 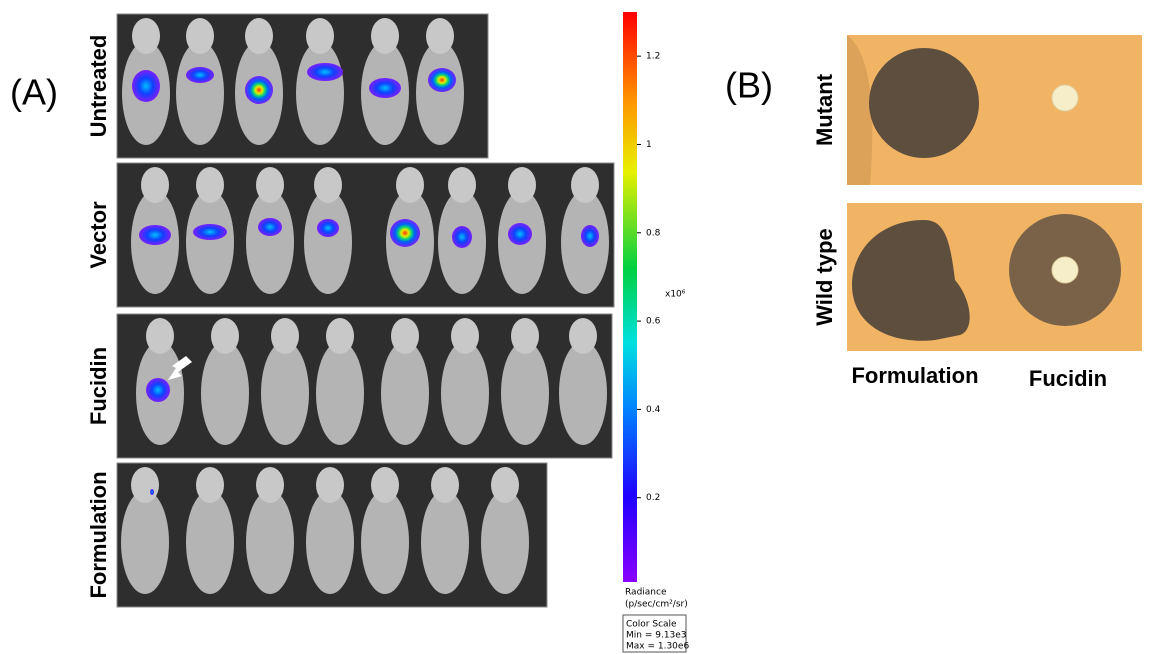 What do you see at coordinates (651, 625) in the screenshot?
I see `scale-box-text: Color Scale` at bounding box center [651, 625].